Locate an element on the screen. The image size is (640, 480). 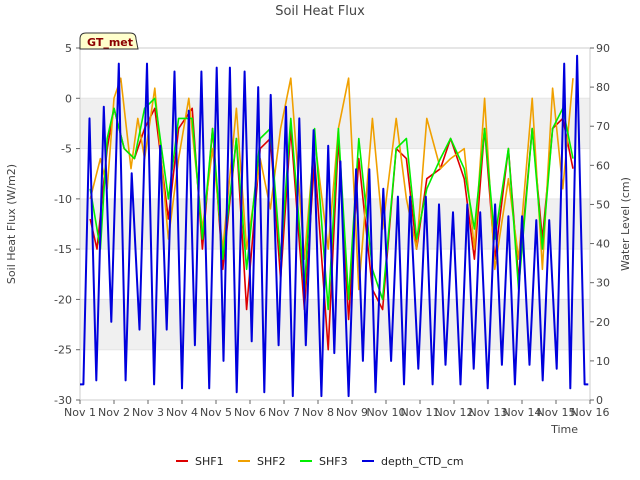
y2-tick-label: 70 is located at coordinates (603, 126).